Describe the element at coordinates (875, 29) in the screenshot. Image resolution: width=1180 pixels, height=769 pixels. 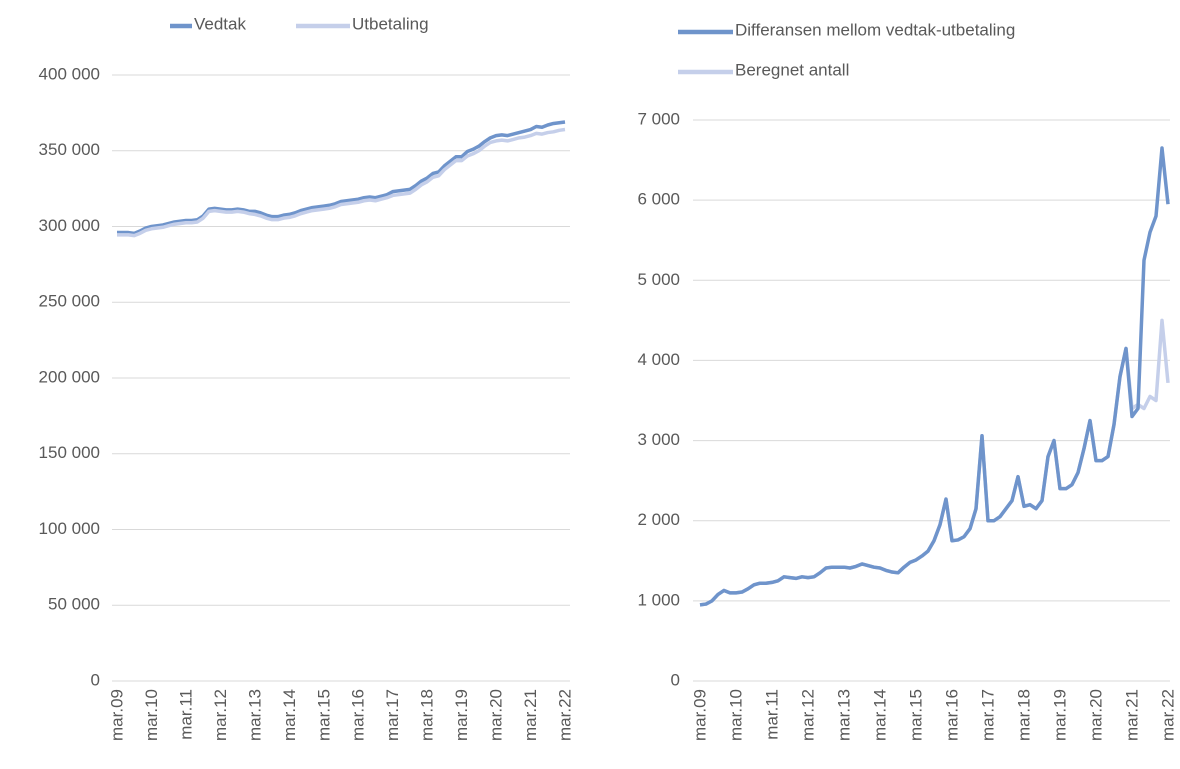
I see `legend-label: Differansen mellom vedtak-utbetaling` at that location.